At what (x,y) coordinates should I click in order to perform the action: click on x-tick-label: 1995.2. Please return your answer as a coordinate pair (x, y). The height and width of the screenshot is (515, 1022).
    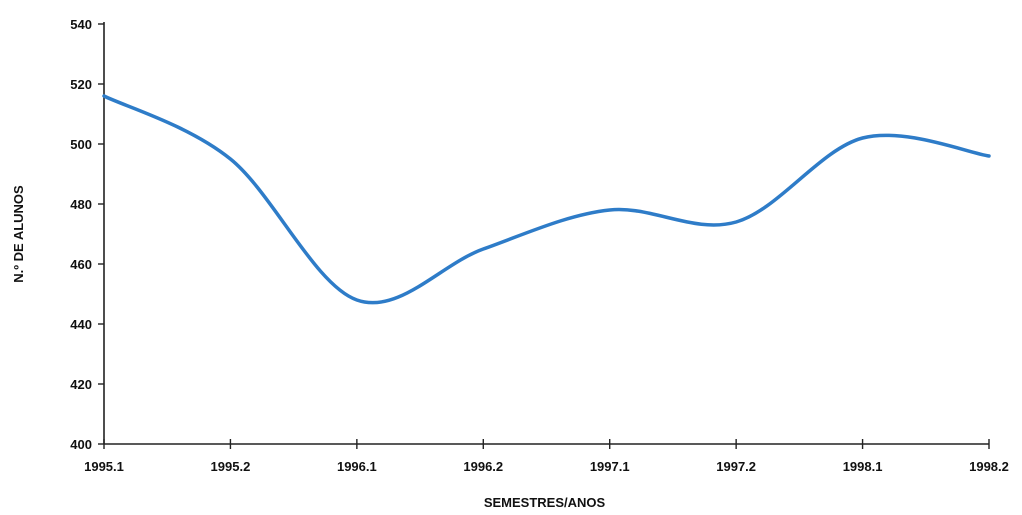
    Looking at the image, I should click on (231, 466).